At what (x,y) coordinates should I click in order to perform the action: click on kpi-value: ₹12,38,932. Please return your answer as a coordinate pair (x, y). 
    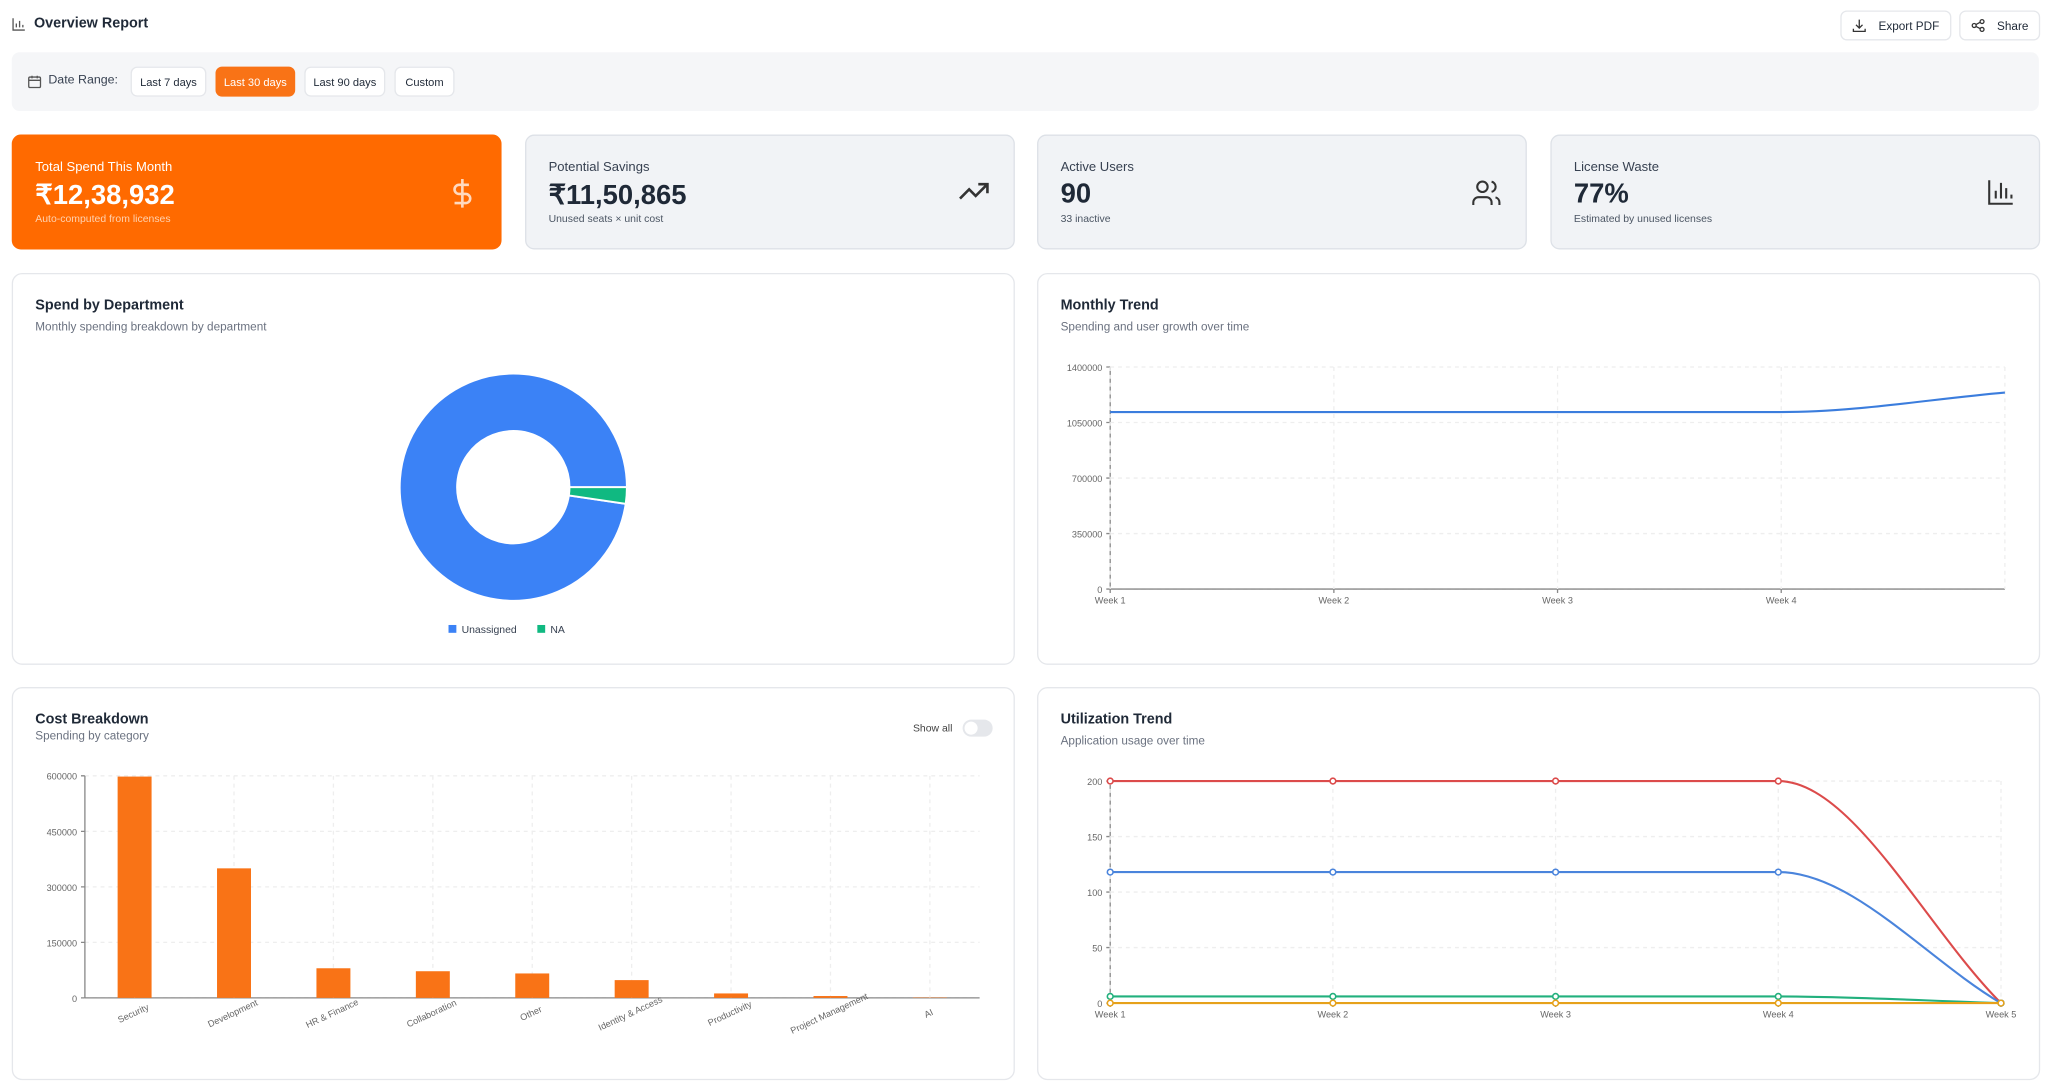
    Looking at the image, I should click on (104, 195).